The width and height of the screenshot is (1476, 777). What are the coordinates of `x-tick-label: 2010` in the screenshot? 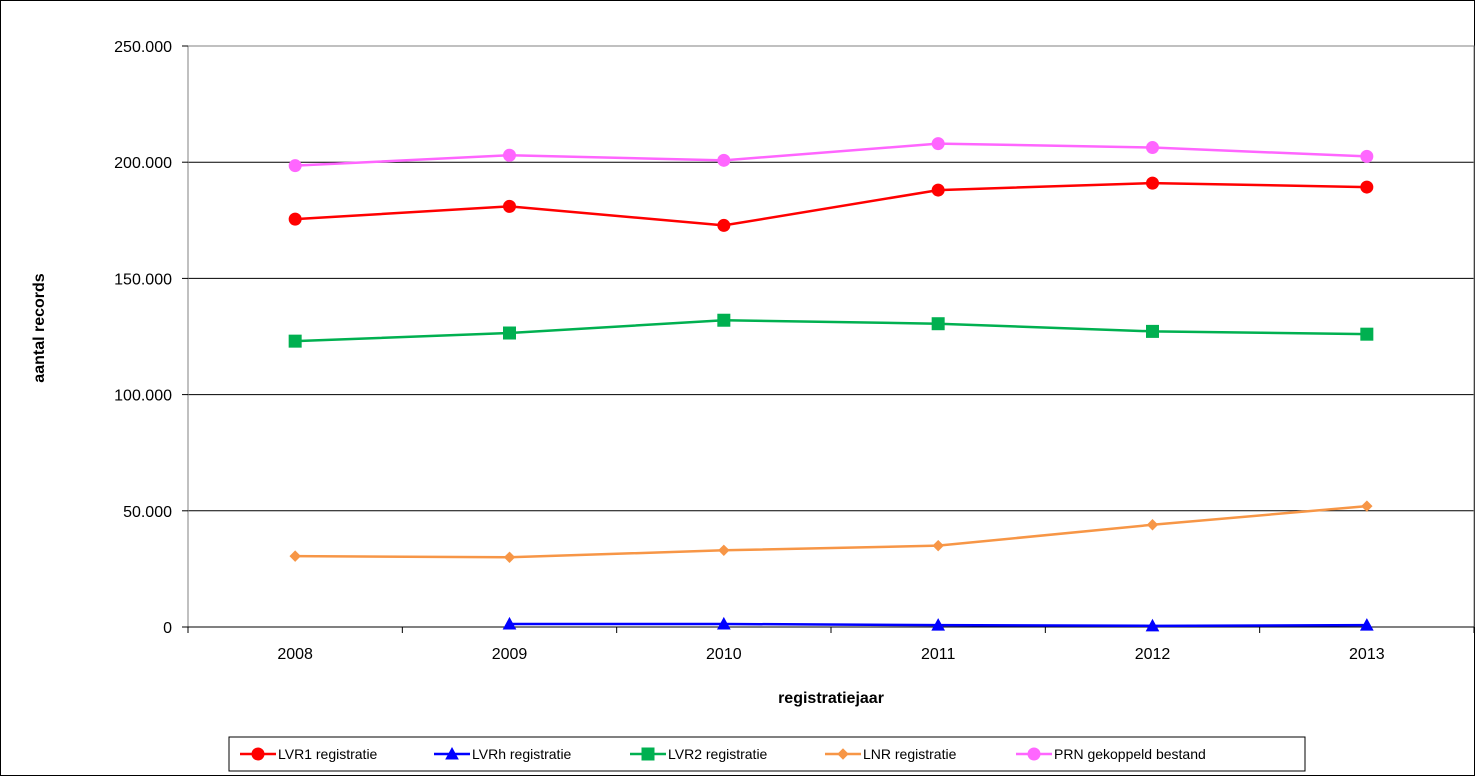 It's located at (724, 654).